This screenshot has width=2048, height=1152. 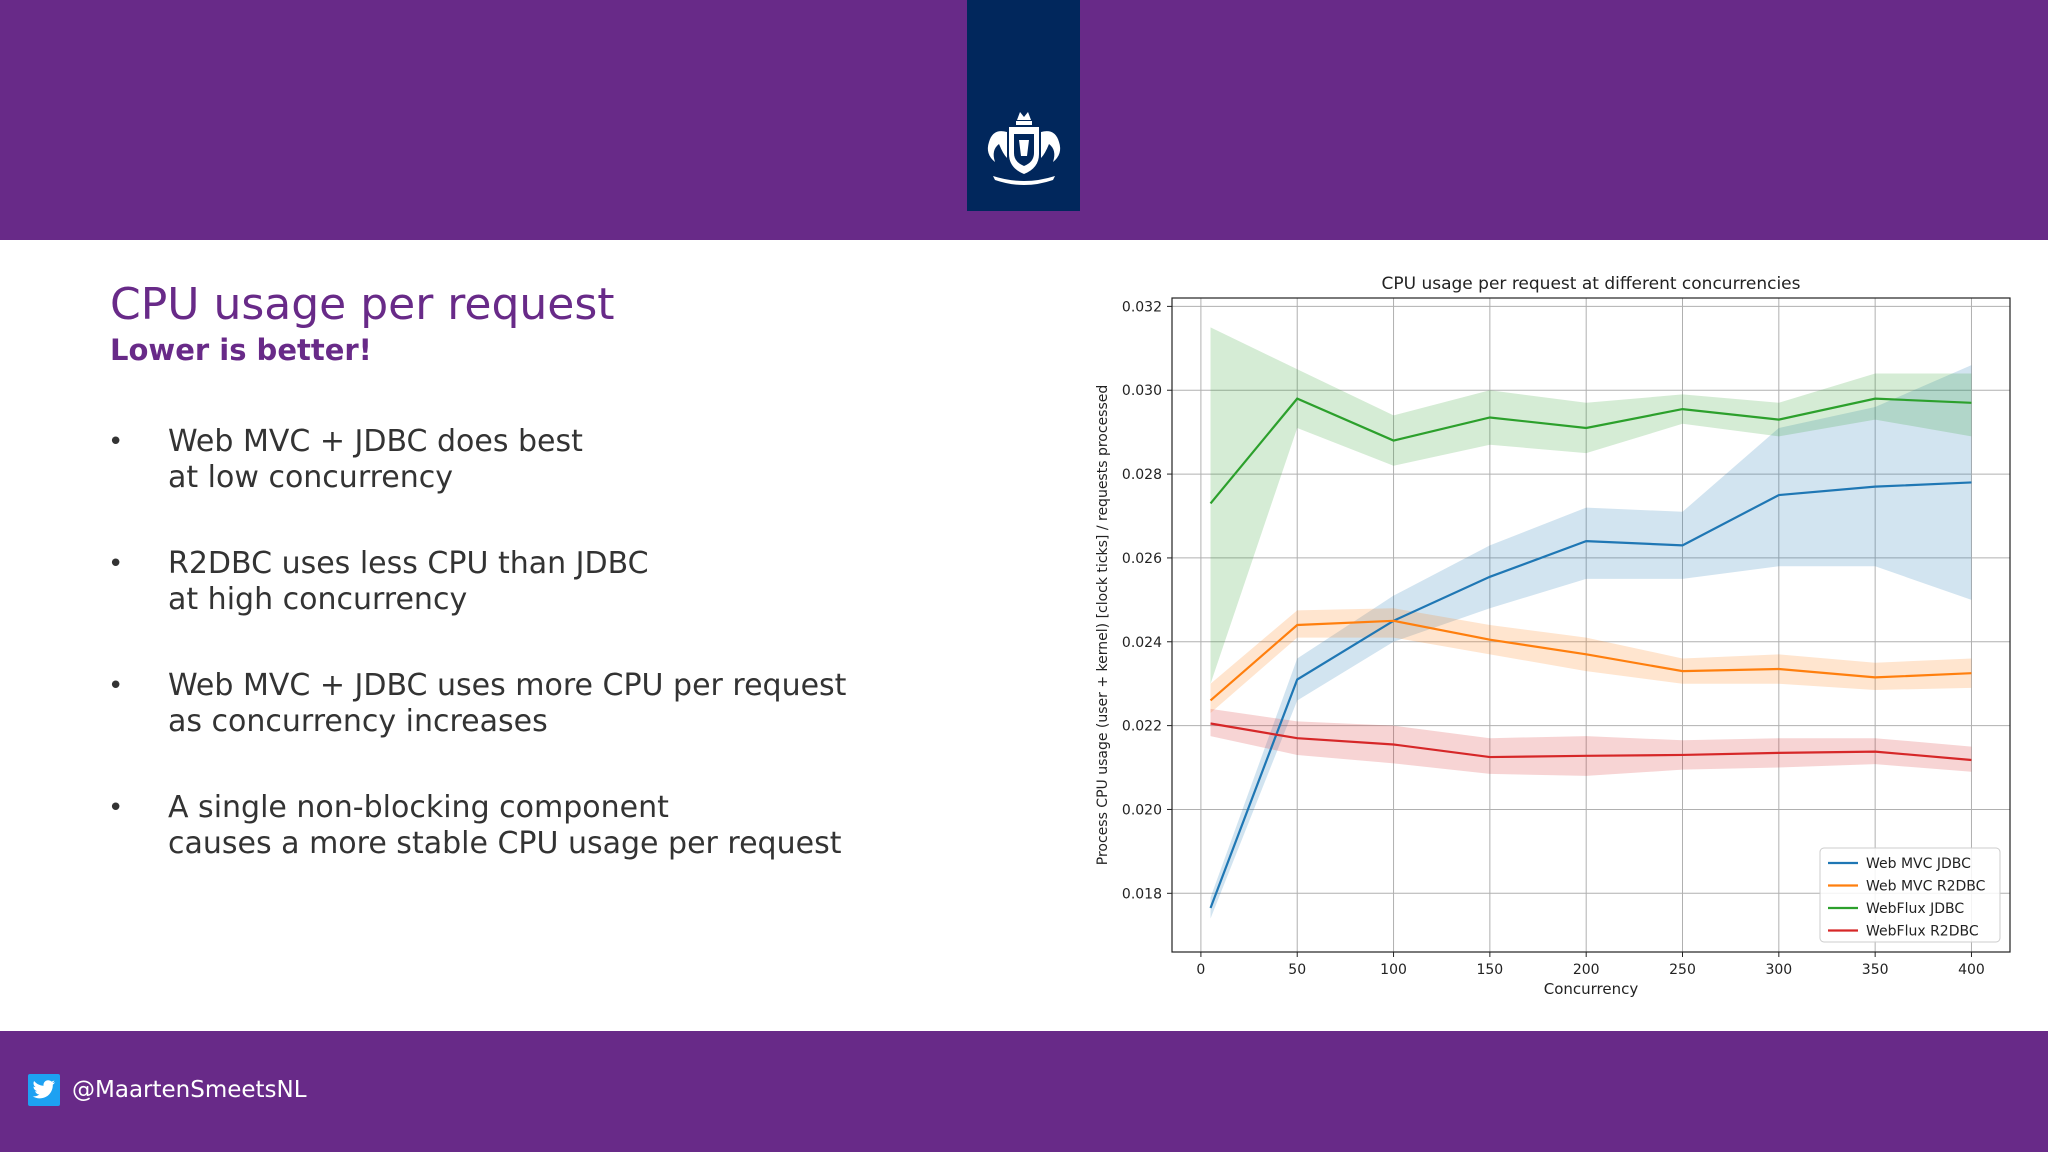 I want to click on x-tick-label: 250, so click(x=1682, y=970).